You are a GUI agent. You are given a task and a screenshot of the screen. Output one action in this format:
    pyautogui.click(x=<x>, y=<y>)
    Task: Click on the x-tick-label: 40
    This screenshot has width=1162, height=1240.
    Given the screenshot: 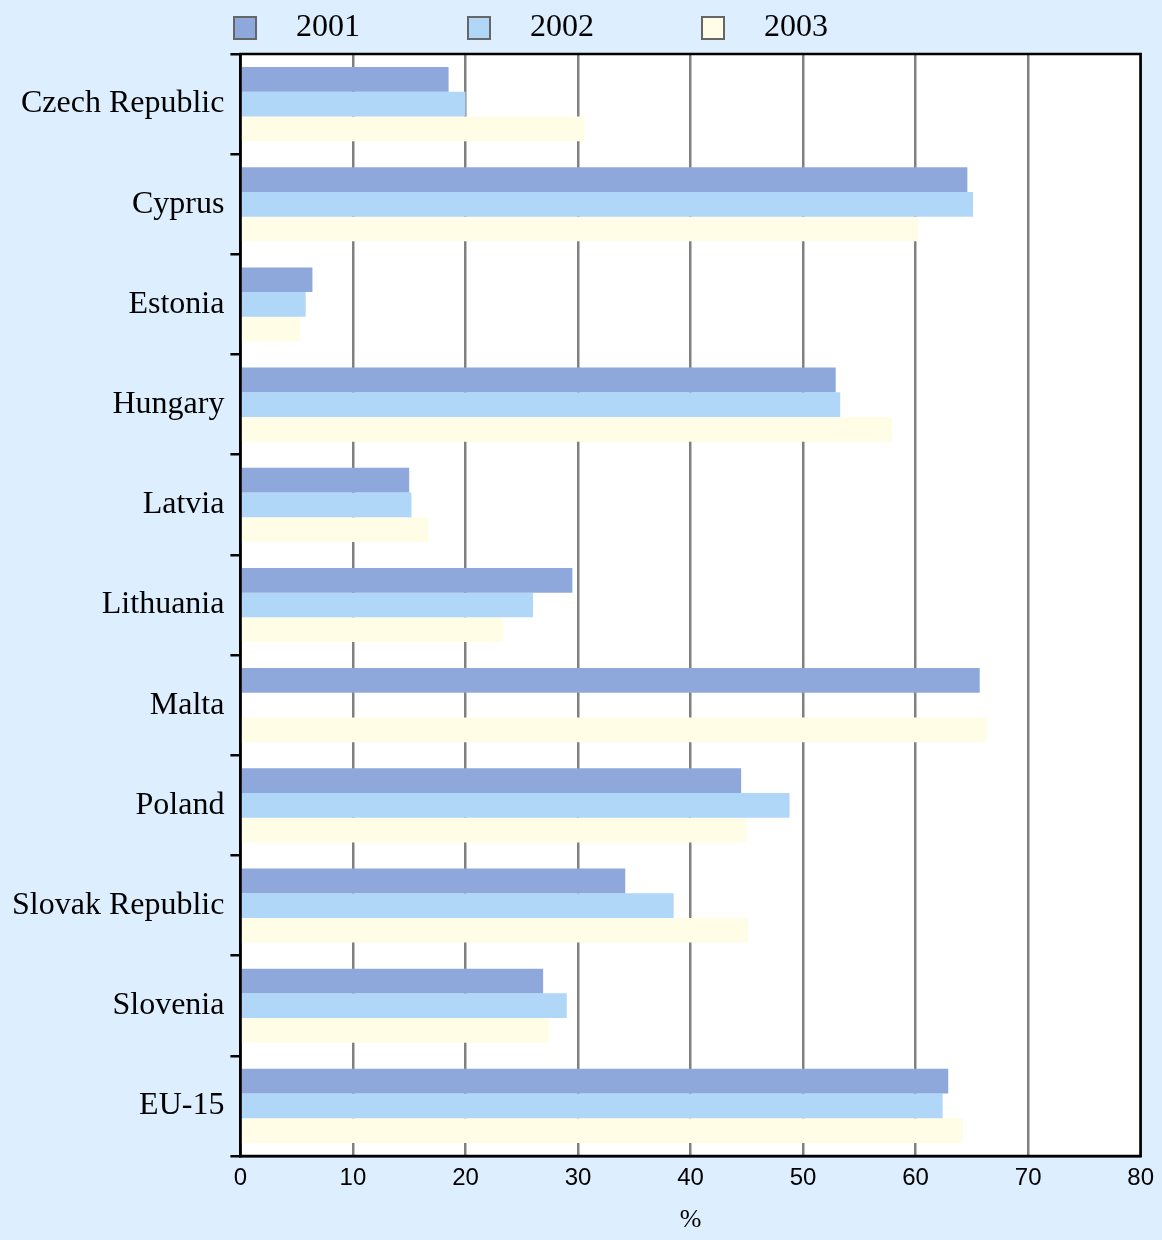 What is the action you would take?
    pyautogui.click(x=690, y=1177)
    